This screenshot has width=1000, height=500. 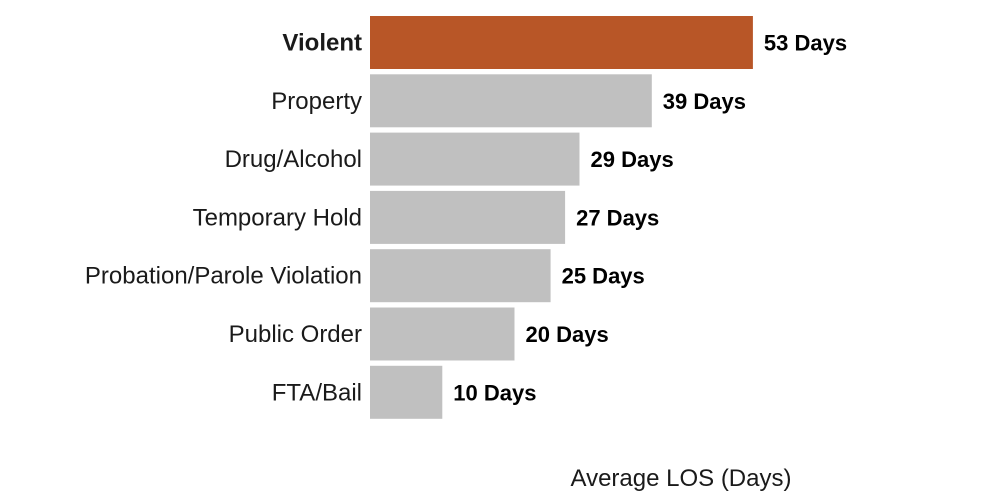 What do you see at coordinates (406, 392) in the screenshot?
I see `bar-fta-bail` at bounding box center [406, 392].